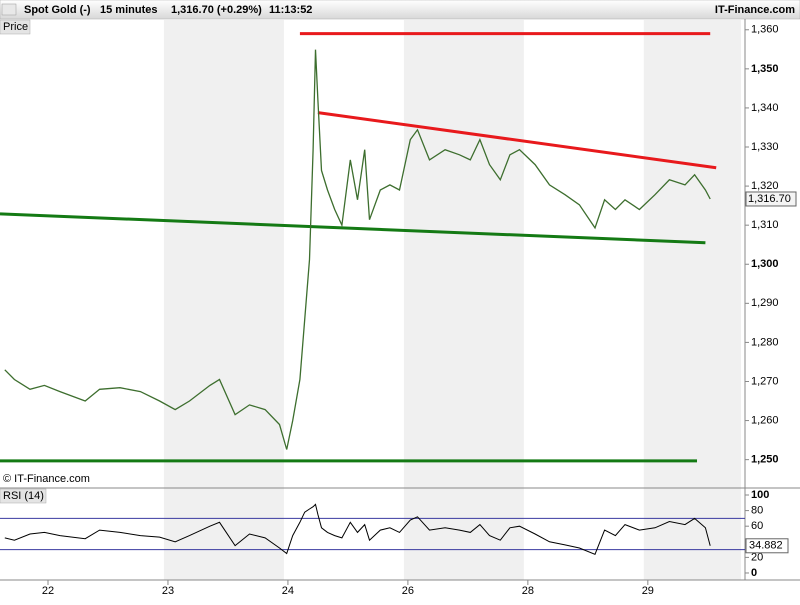  I want to click on y-tick-label: 80, so click(757, 511).